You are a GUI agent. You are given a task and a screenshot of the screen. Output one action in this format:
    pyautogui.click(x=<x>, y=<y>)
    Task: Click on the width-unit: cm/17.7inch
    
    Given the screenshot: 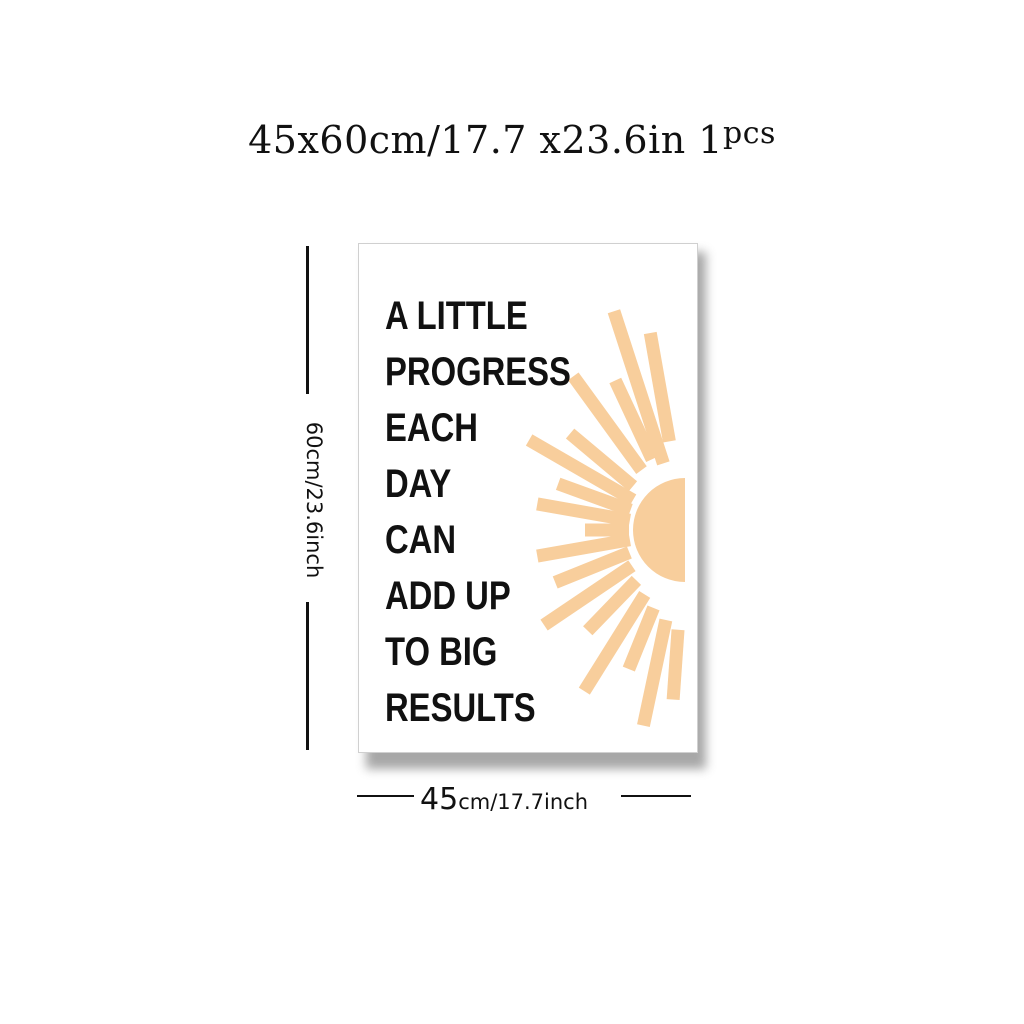 What is the action you would take?
    pyautogui.click(x=523, y=802)
    